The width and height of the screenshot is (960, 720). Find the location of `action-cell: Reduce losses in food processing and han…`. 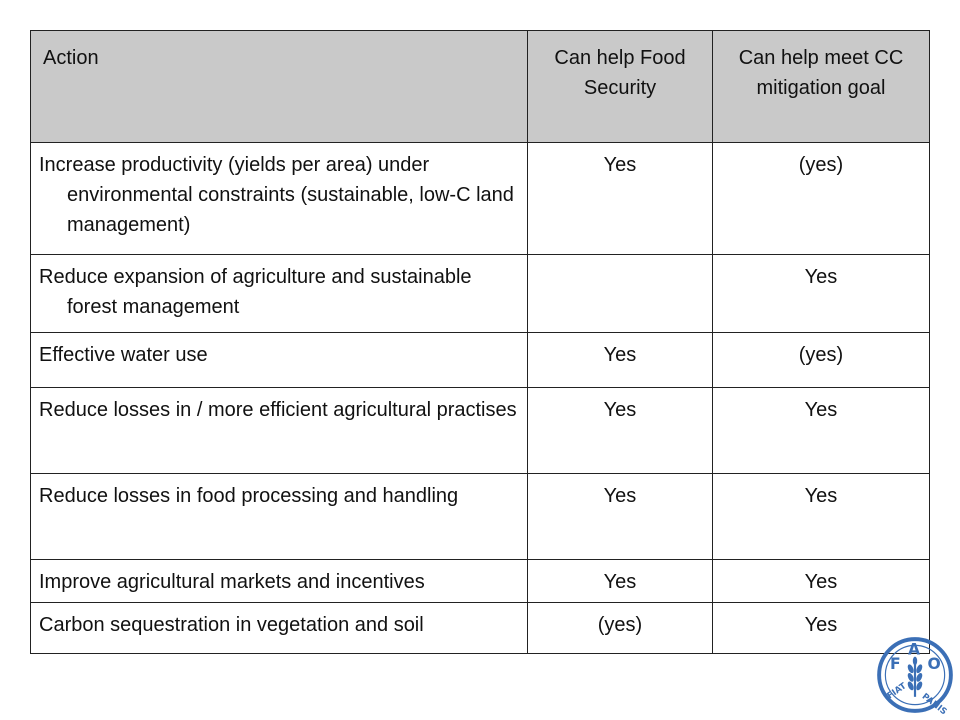

action-cell: Reduce losses in food processing and han… is located at coordinates (279, 516).